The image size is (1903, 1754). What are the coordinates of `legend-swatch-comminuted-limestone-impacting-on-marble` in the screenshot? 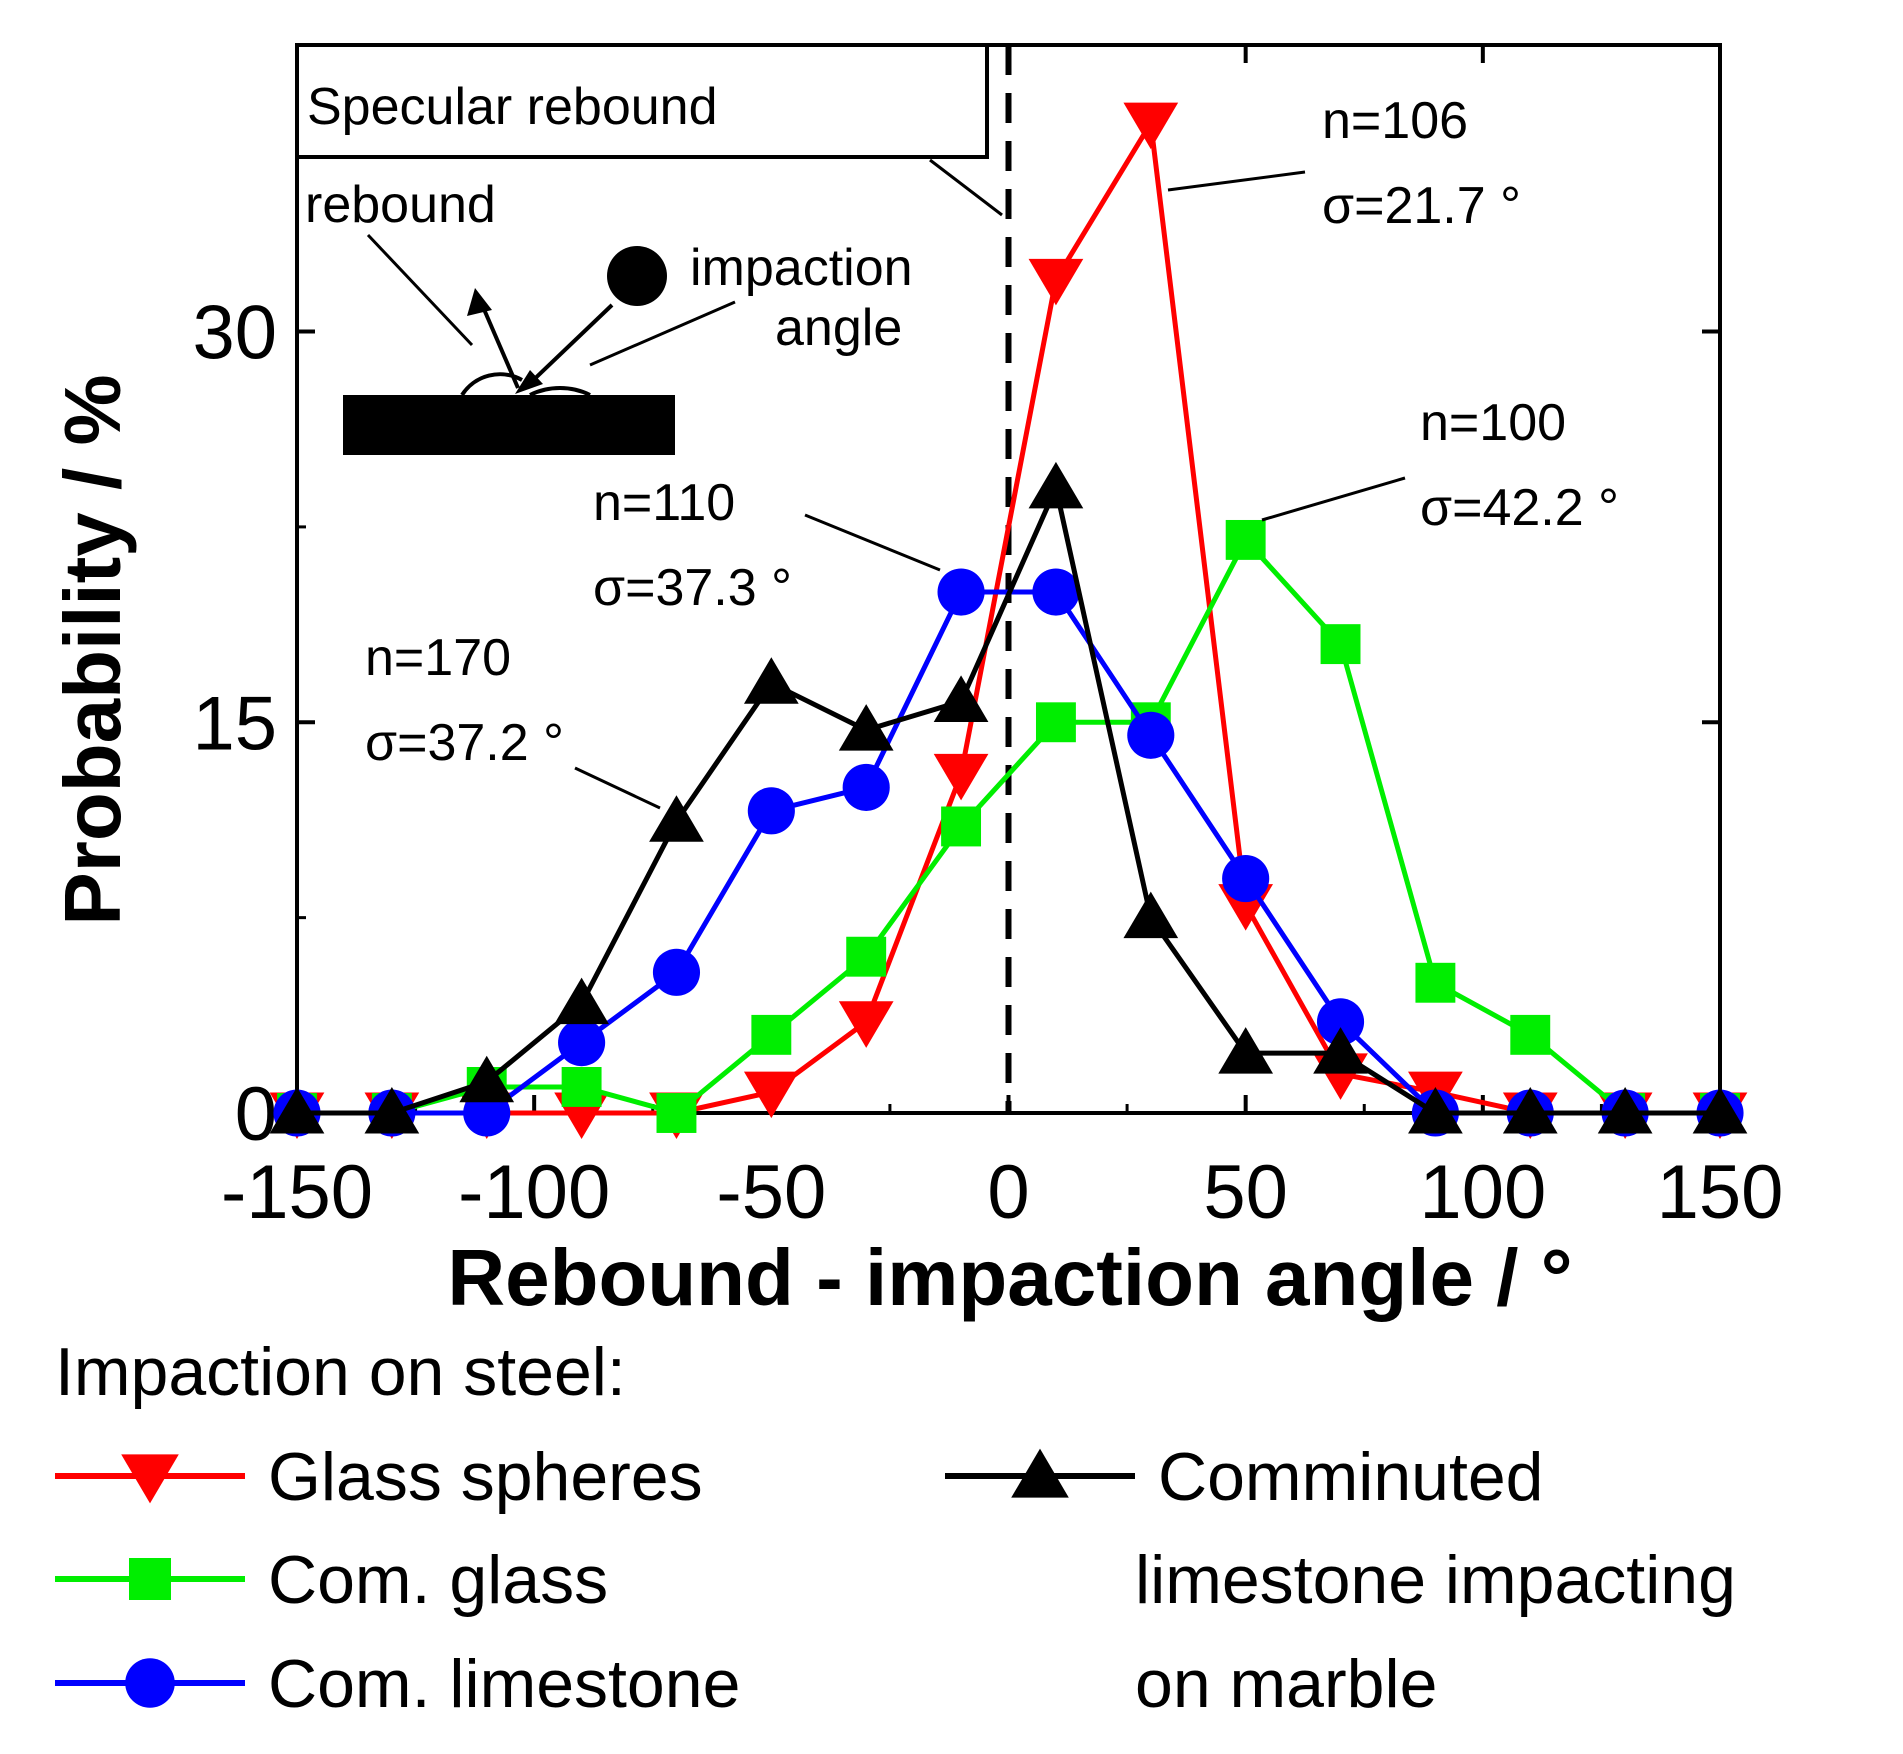 It's located at (1040, 1473).